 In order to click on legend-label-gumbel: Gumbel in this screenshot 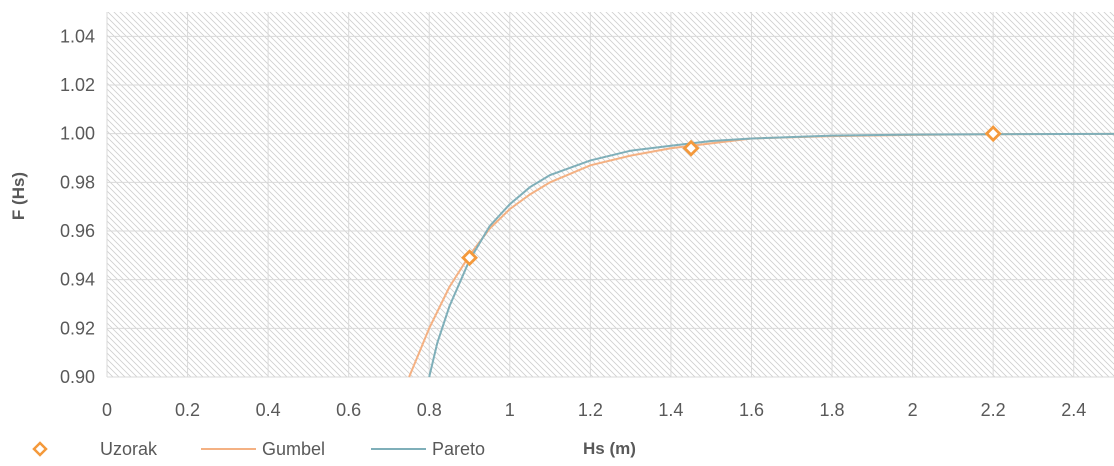, I will do `click(293, 449)`.